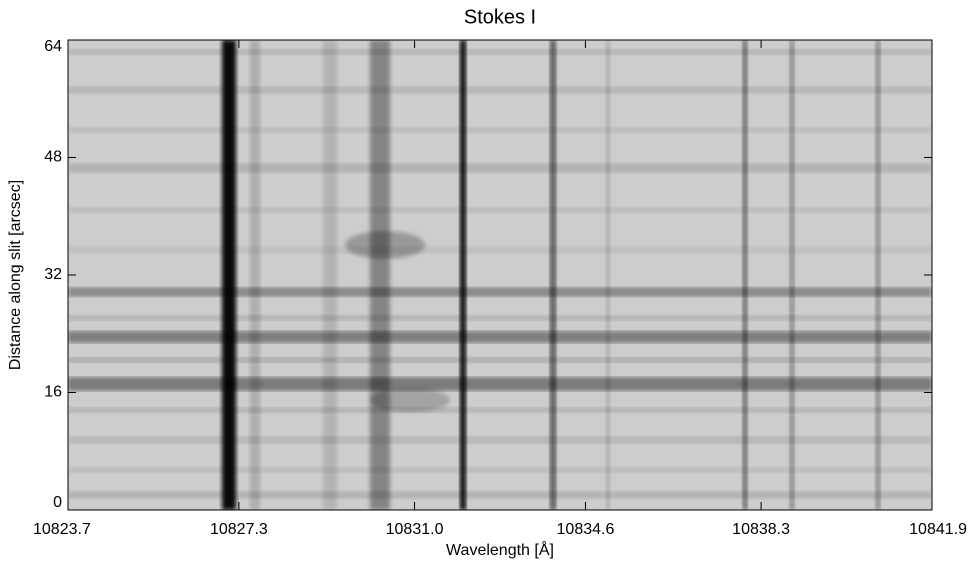 The image size is (974, 565). Describe the element at coordinates (53, 274) in the screenshot. I see `y-tick-label: 32` at that location.